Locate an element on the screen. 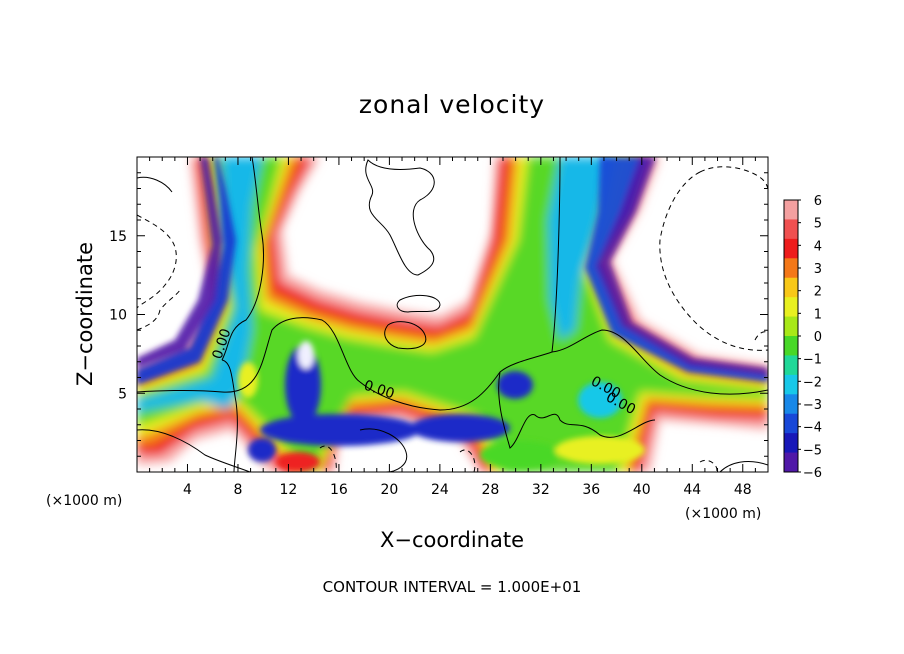 The image size is (904, 654). x-tick-label: 8 is located at coordinates (237, 490).